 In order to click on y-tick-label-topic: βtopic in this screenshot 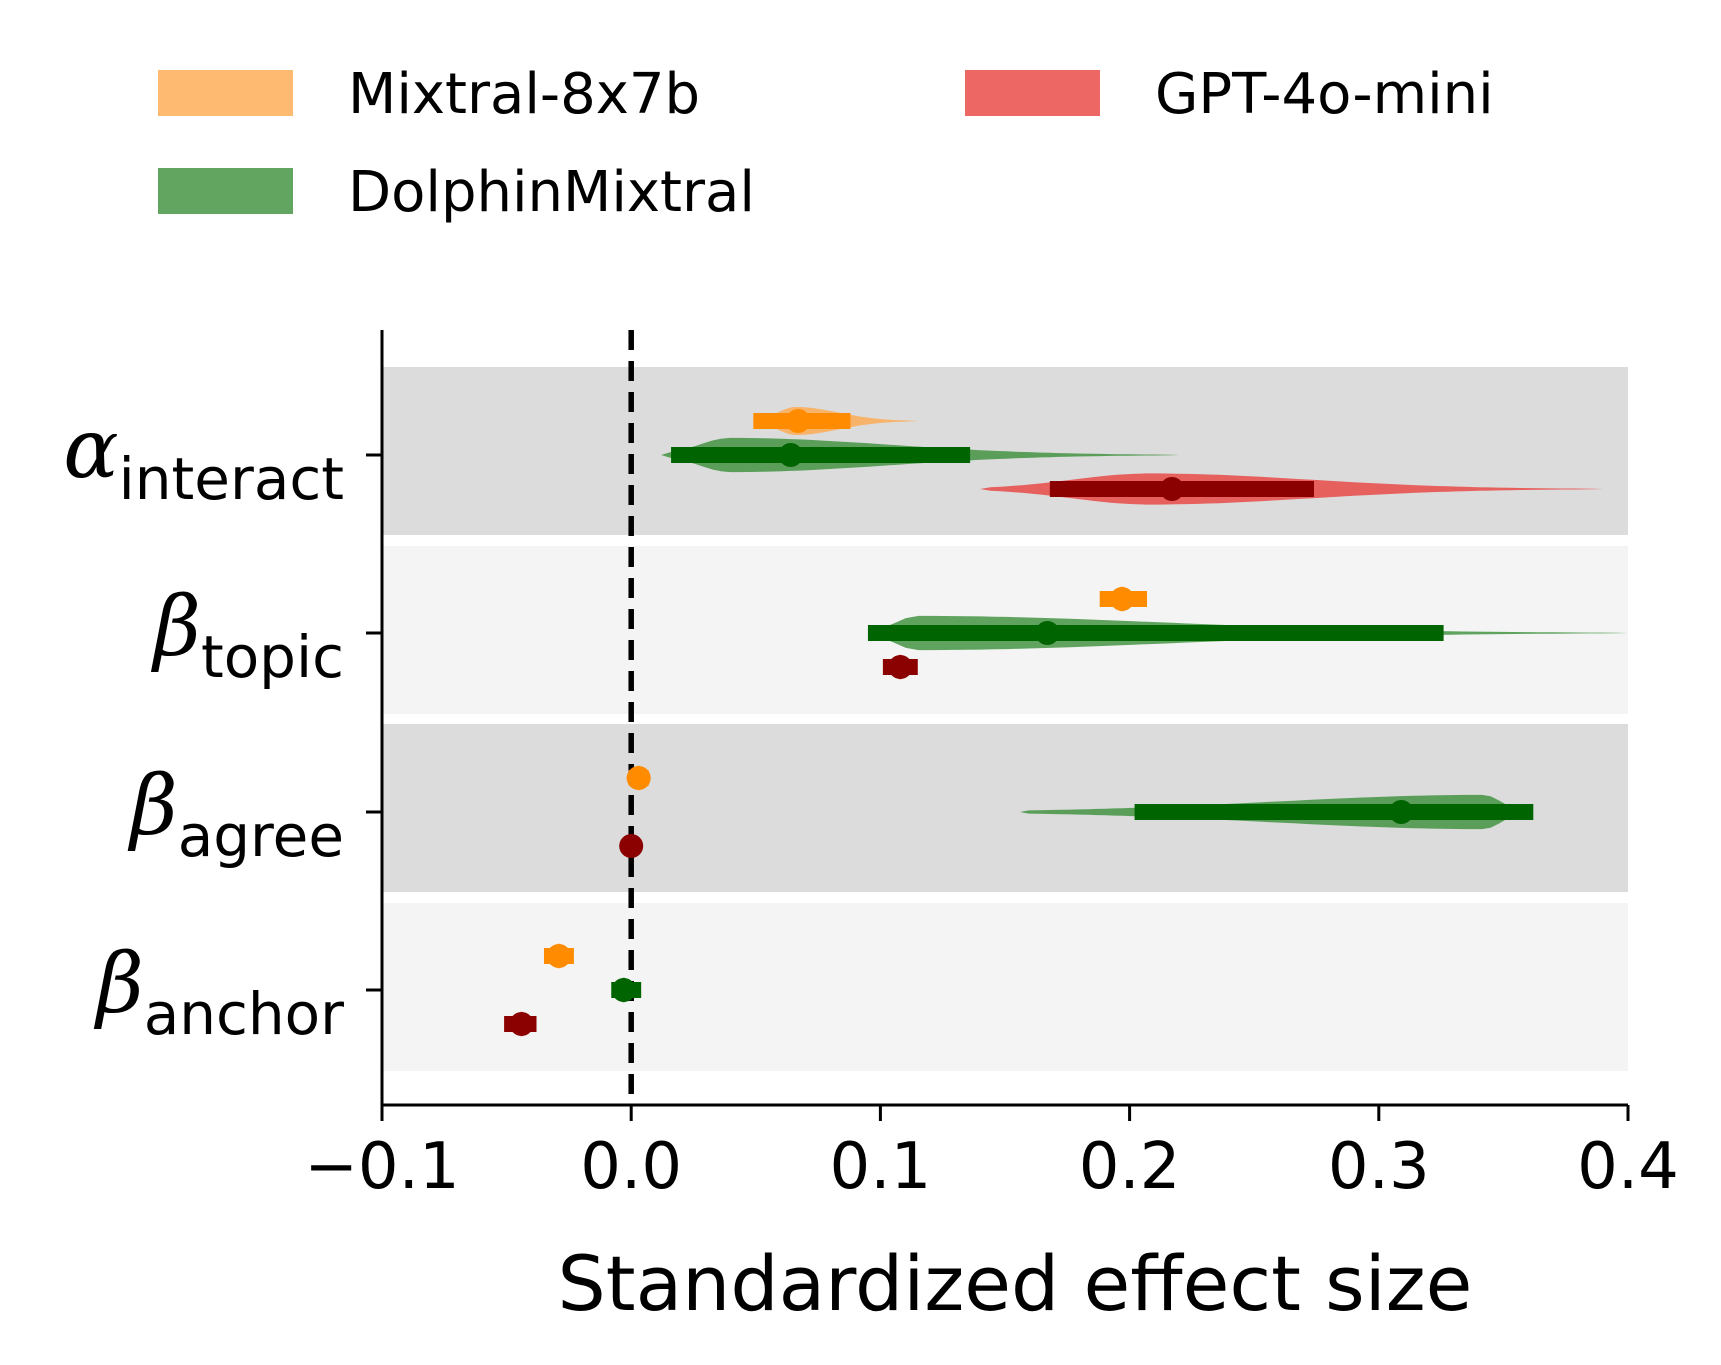, I will do `click(247, 635)`.